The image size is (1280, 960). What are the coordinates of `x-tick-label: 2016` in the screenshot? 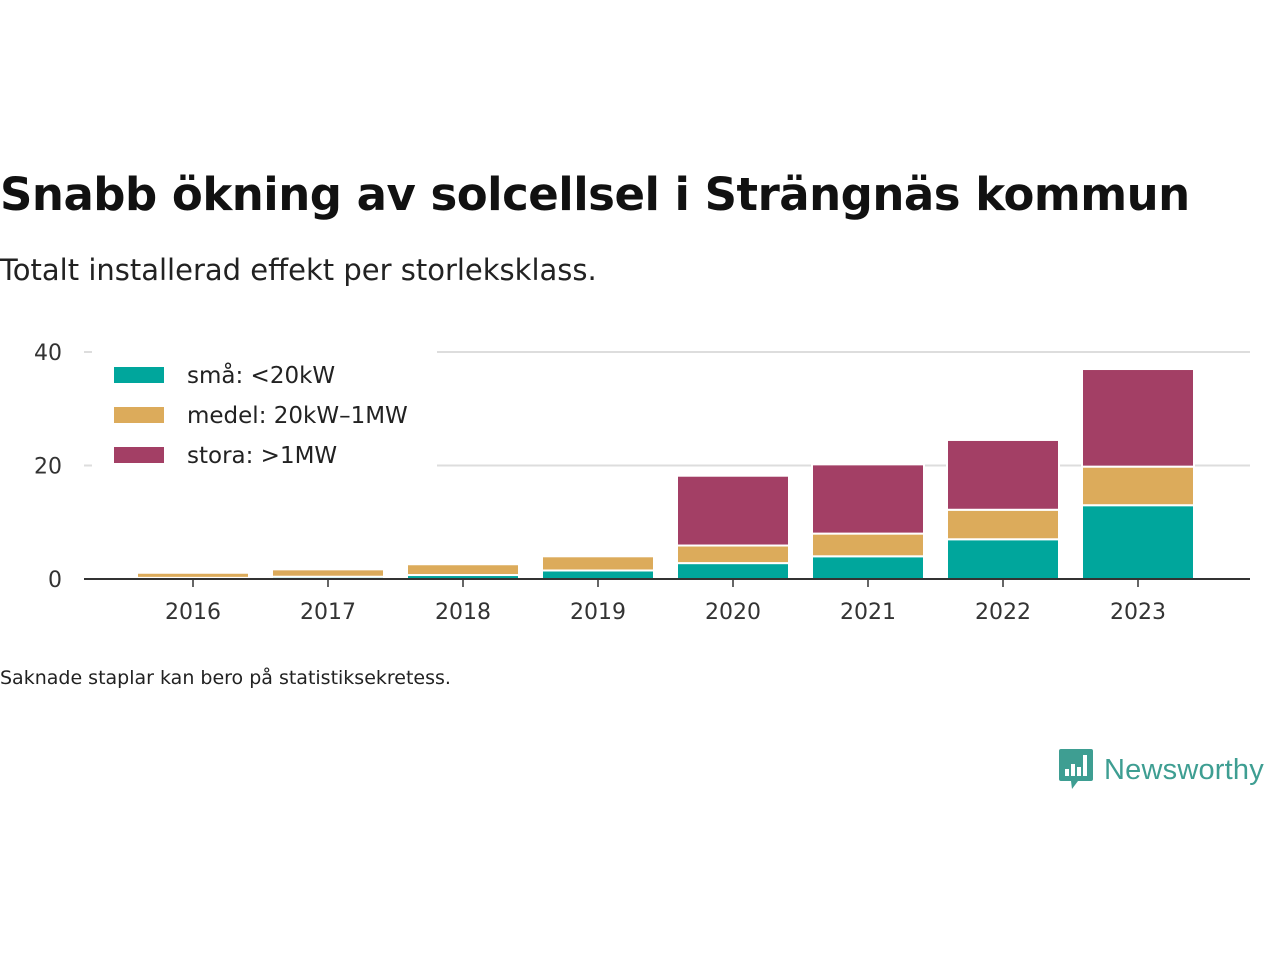 It's located at (193, 612).